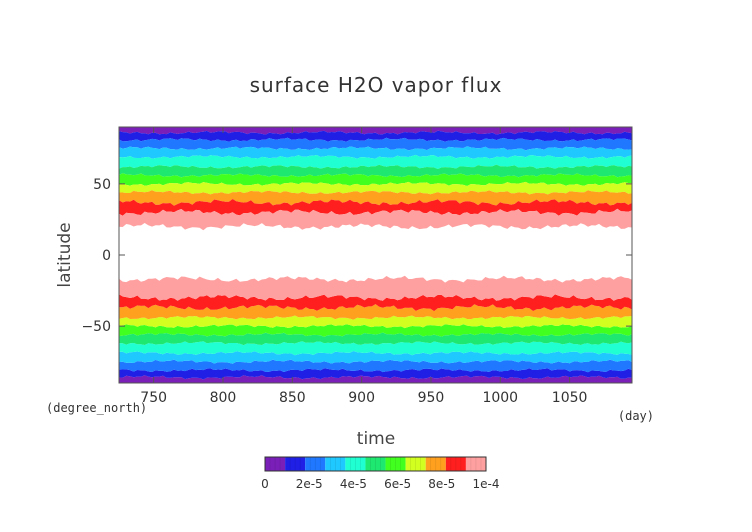  I want to click on colorbar-tick-label: 8e-5, so click(441, 484).